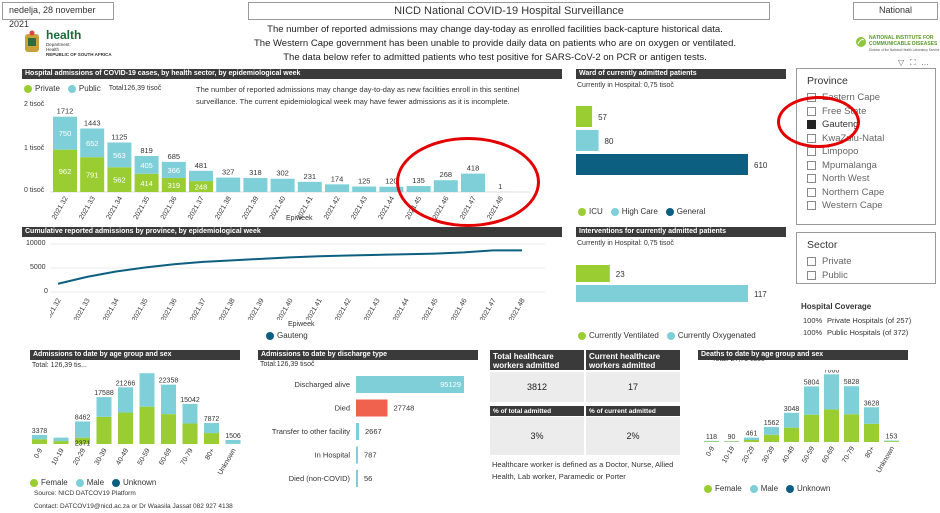 The image size is (940, 513). What do you see at coordinates (201, 187) in the screenshot?
I see `bar-label-private: 248` at bounding box center [201, 187].